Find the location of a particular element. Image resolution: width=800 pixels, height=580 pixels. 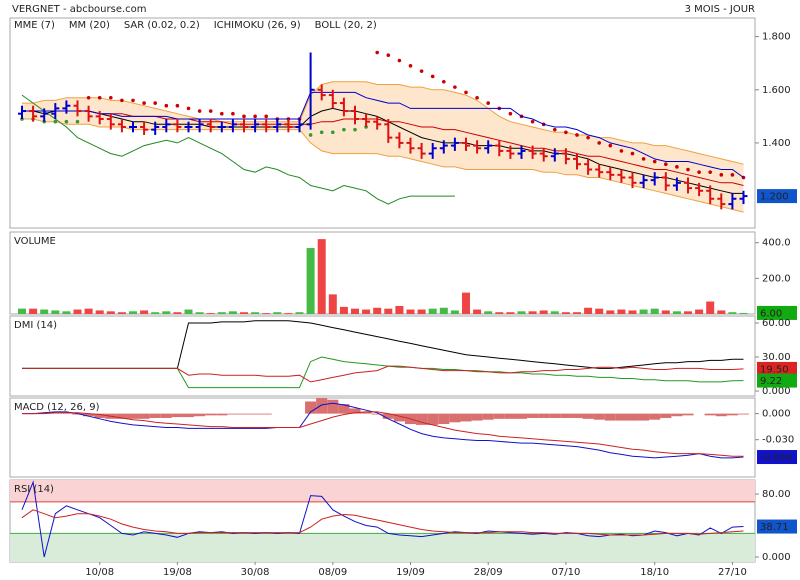

y-tick-label: 1.800 is located at coordinates (776, 37).